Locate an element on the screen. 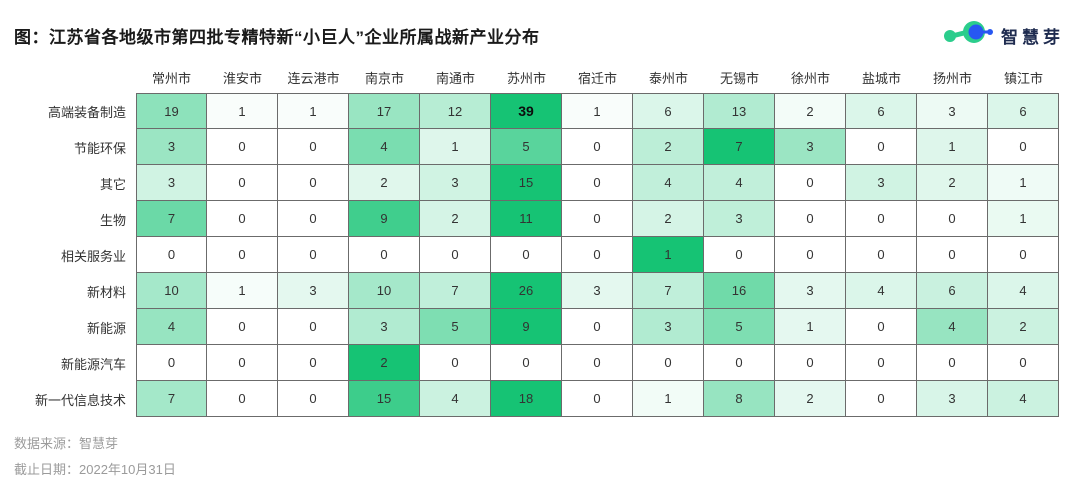  column-header: 南京市 is located at coordinates (384, 78).